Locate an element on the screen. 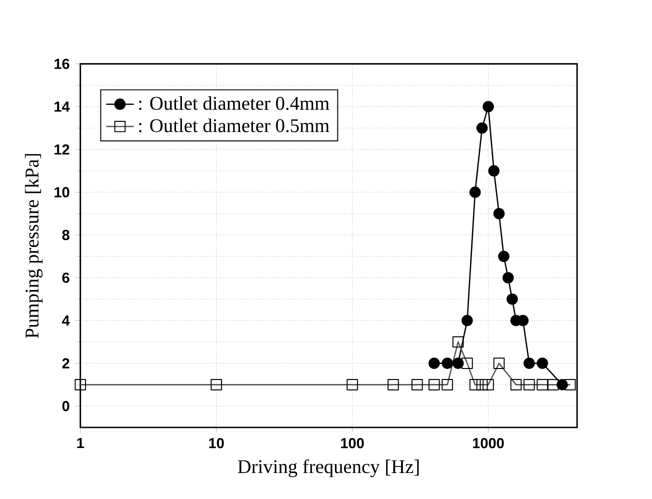 This screenshot has width=652, height=499. y-tick-label: 8 is located at coordinates (66, 235).